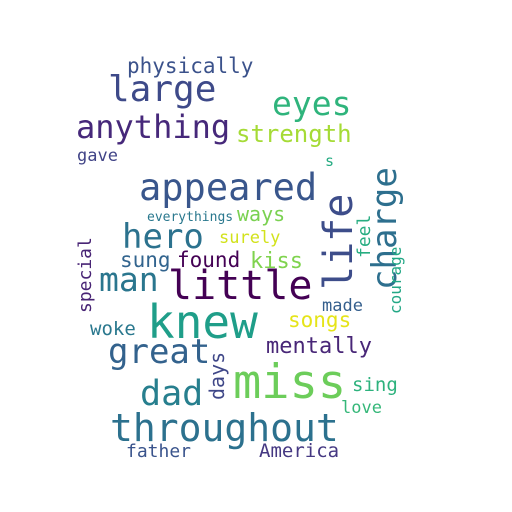 The height and width of the screenshot is (512, 512). What do you see at coordinates (364, 236) in the screenshot?
I see `word-feel: feel` at bounding box center [364, 236].